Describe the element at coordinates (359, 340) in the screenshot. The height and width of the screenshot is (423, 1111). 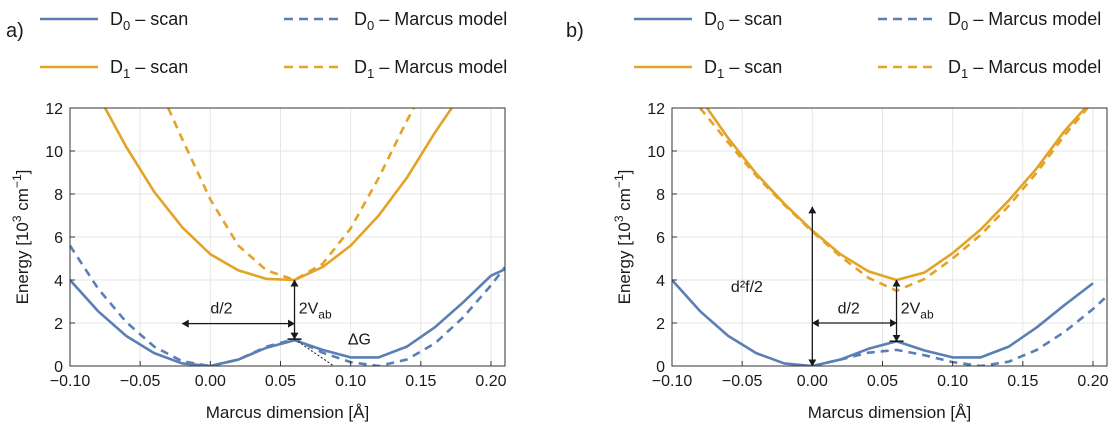
I see `annotation-label: ΔG` at that location.